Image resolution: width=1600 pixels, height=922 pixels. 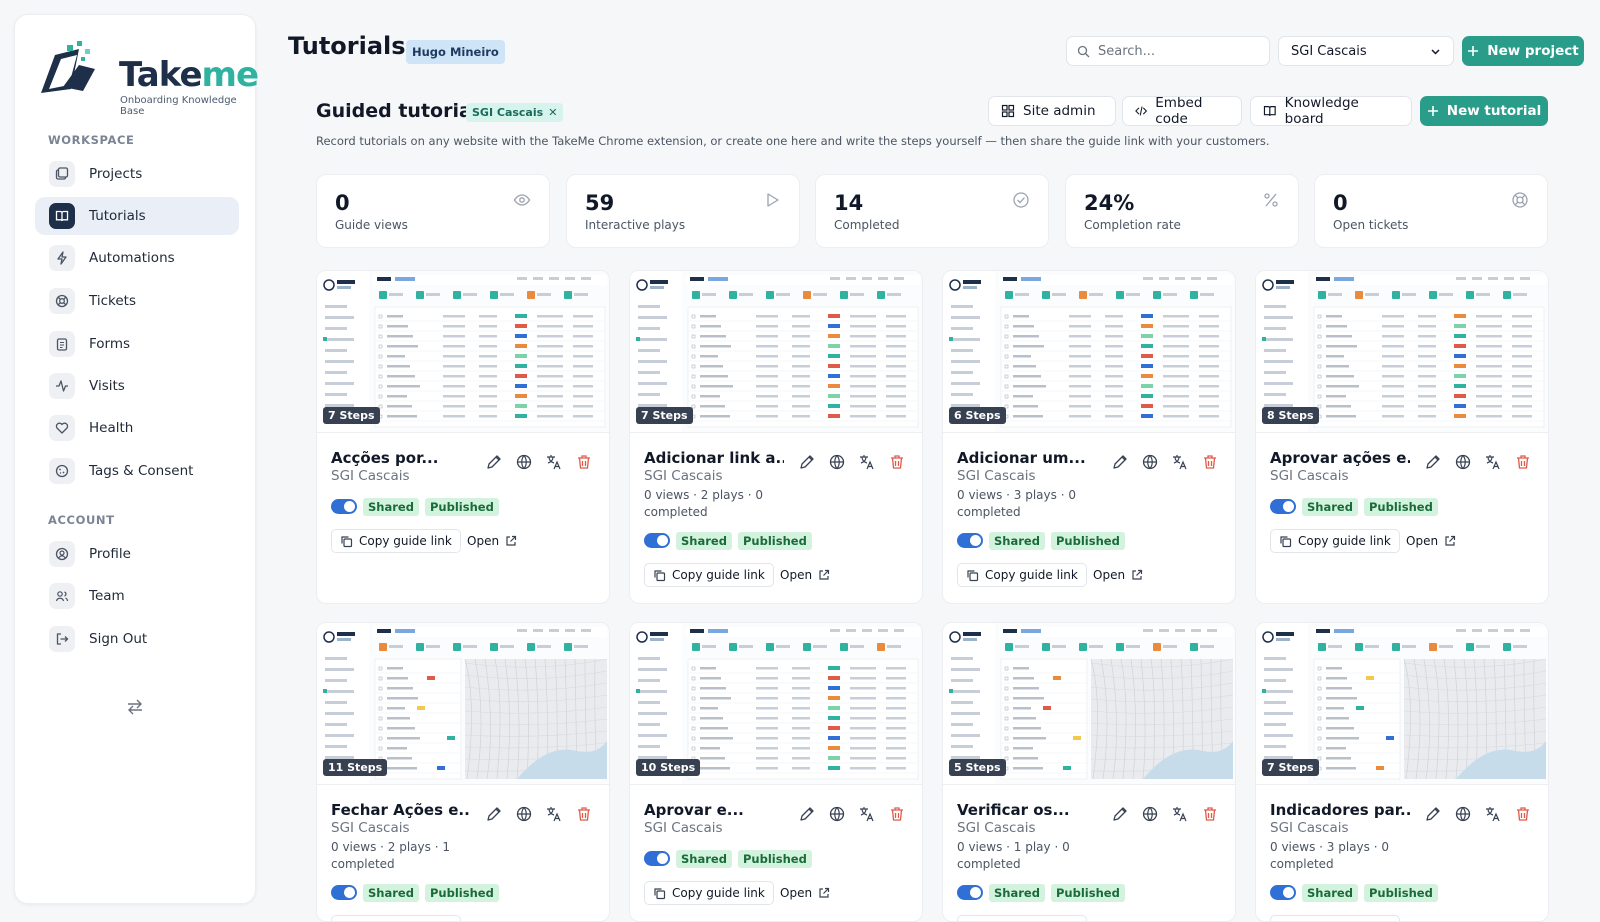 What do you see at coordinates (552, 112) in the screenshot?
I see `close-icon: ✕` at bounding box center [552, 112].